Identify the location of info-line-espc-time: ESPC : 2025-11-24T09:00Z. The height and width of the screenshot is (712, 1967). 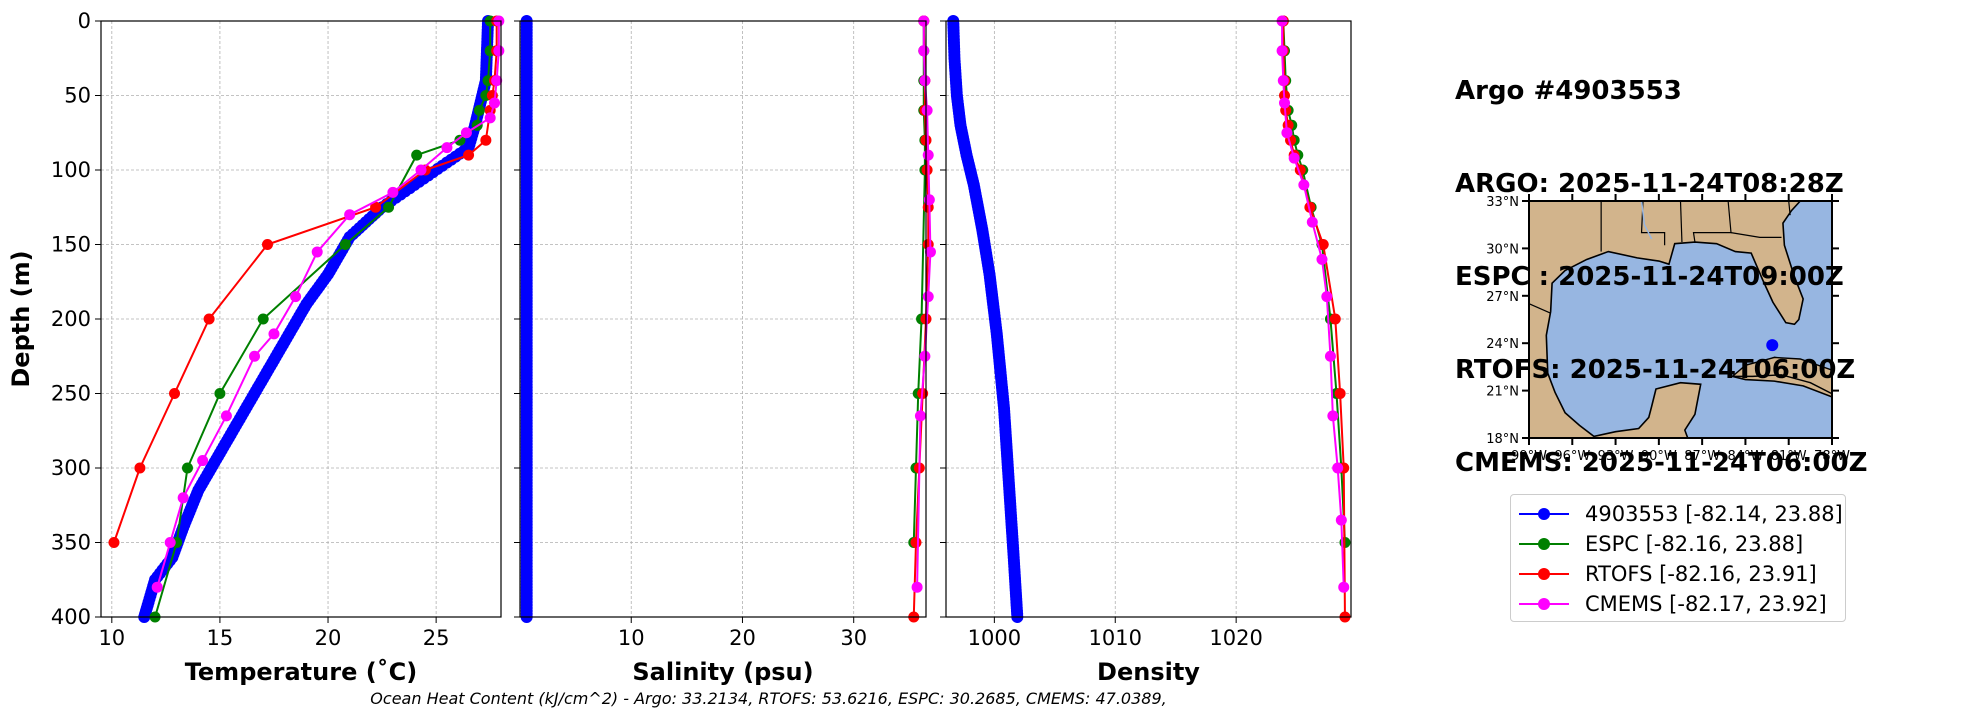
(1649, 277).